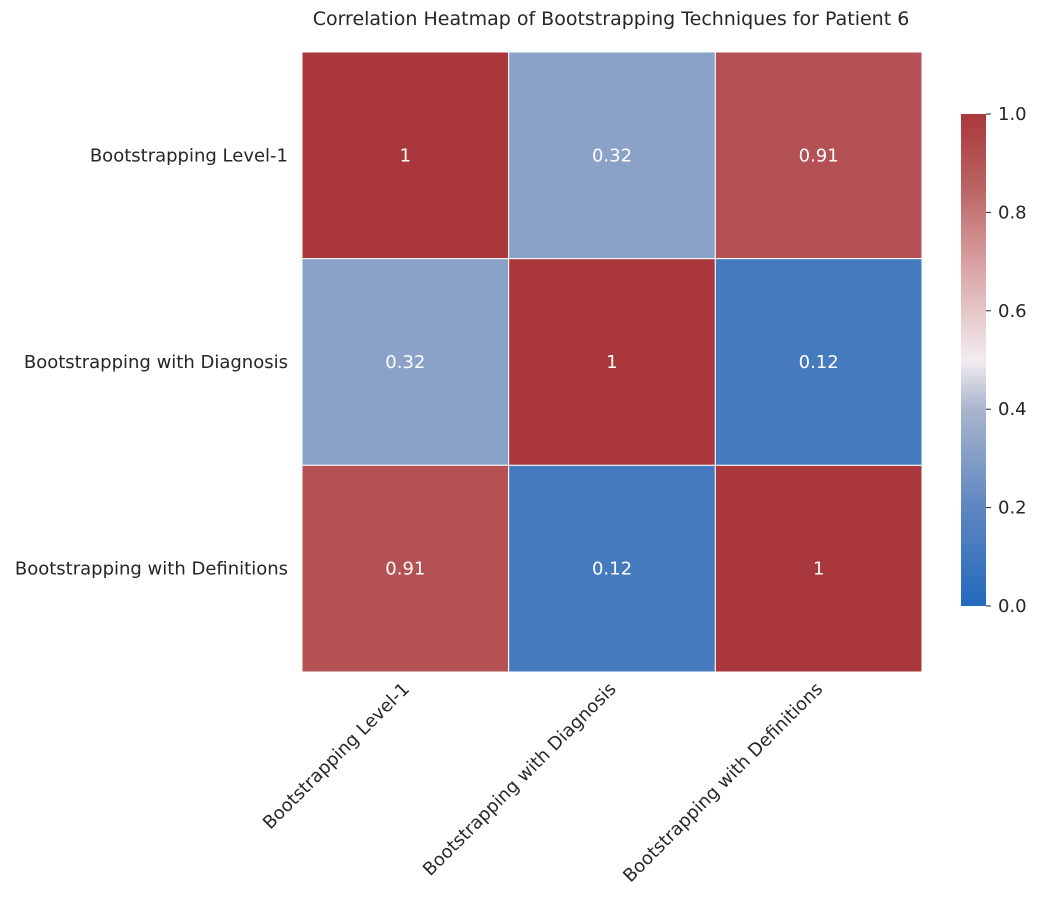  Describe the element at coordinates (156, 362) in the screenshot. I see `row-label: Bootstrapping with Diagnosis` at that location.